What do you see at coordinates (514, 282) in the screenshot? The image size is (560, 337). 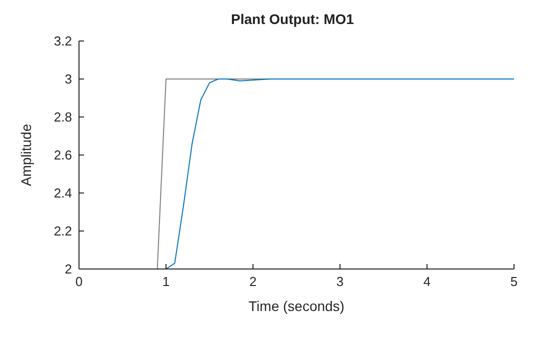 I see `x-tick-label: 5` at bounding box center [514, 282].